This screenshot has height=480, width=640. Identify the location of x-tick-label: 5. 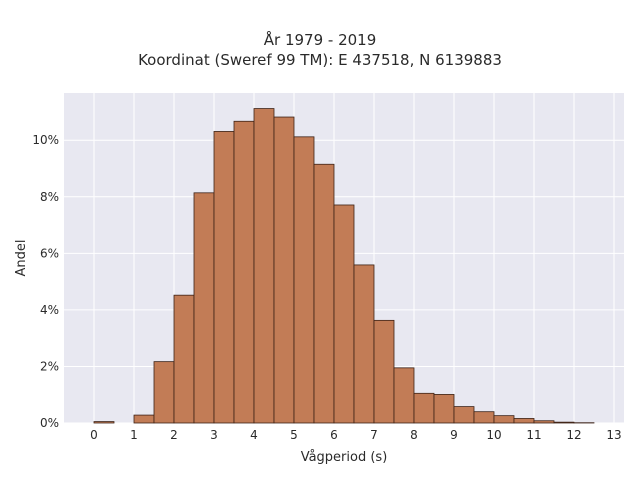
(294, 435).